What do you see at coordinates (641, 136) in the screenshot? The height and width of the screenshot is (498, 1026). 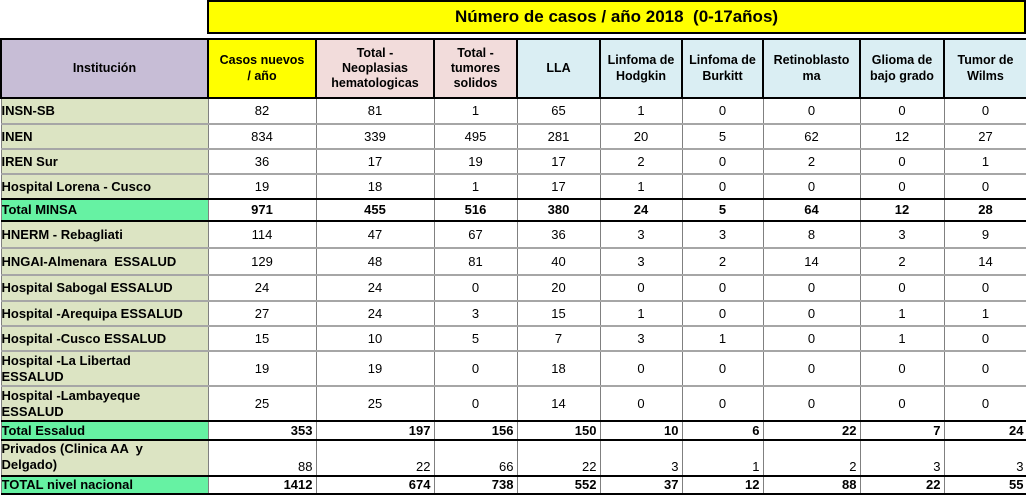 I see `value-cell: 20` at bounding box center [641, 136].